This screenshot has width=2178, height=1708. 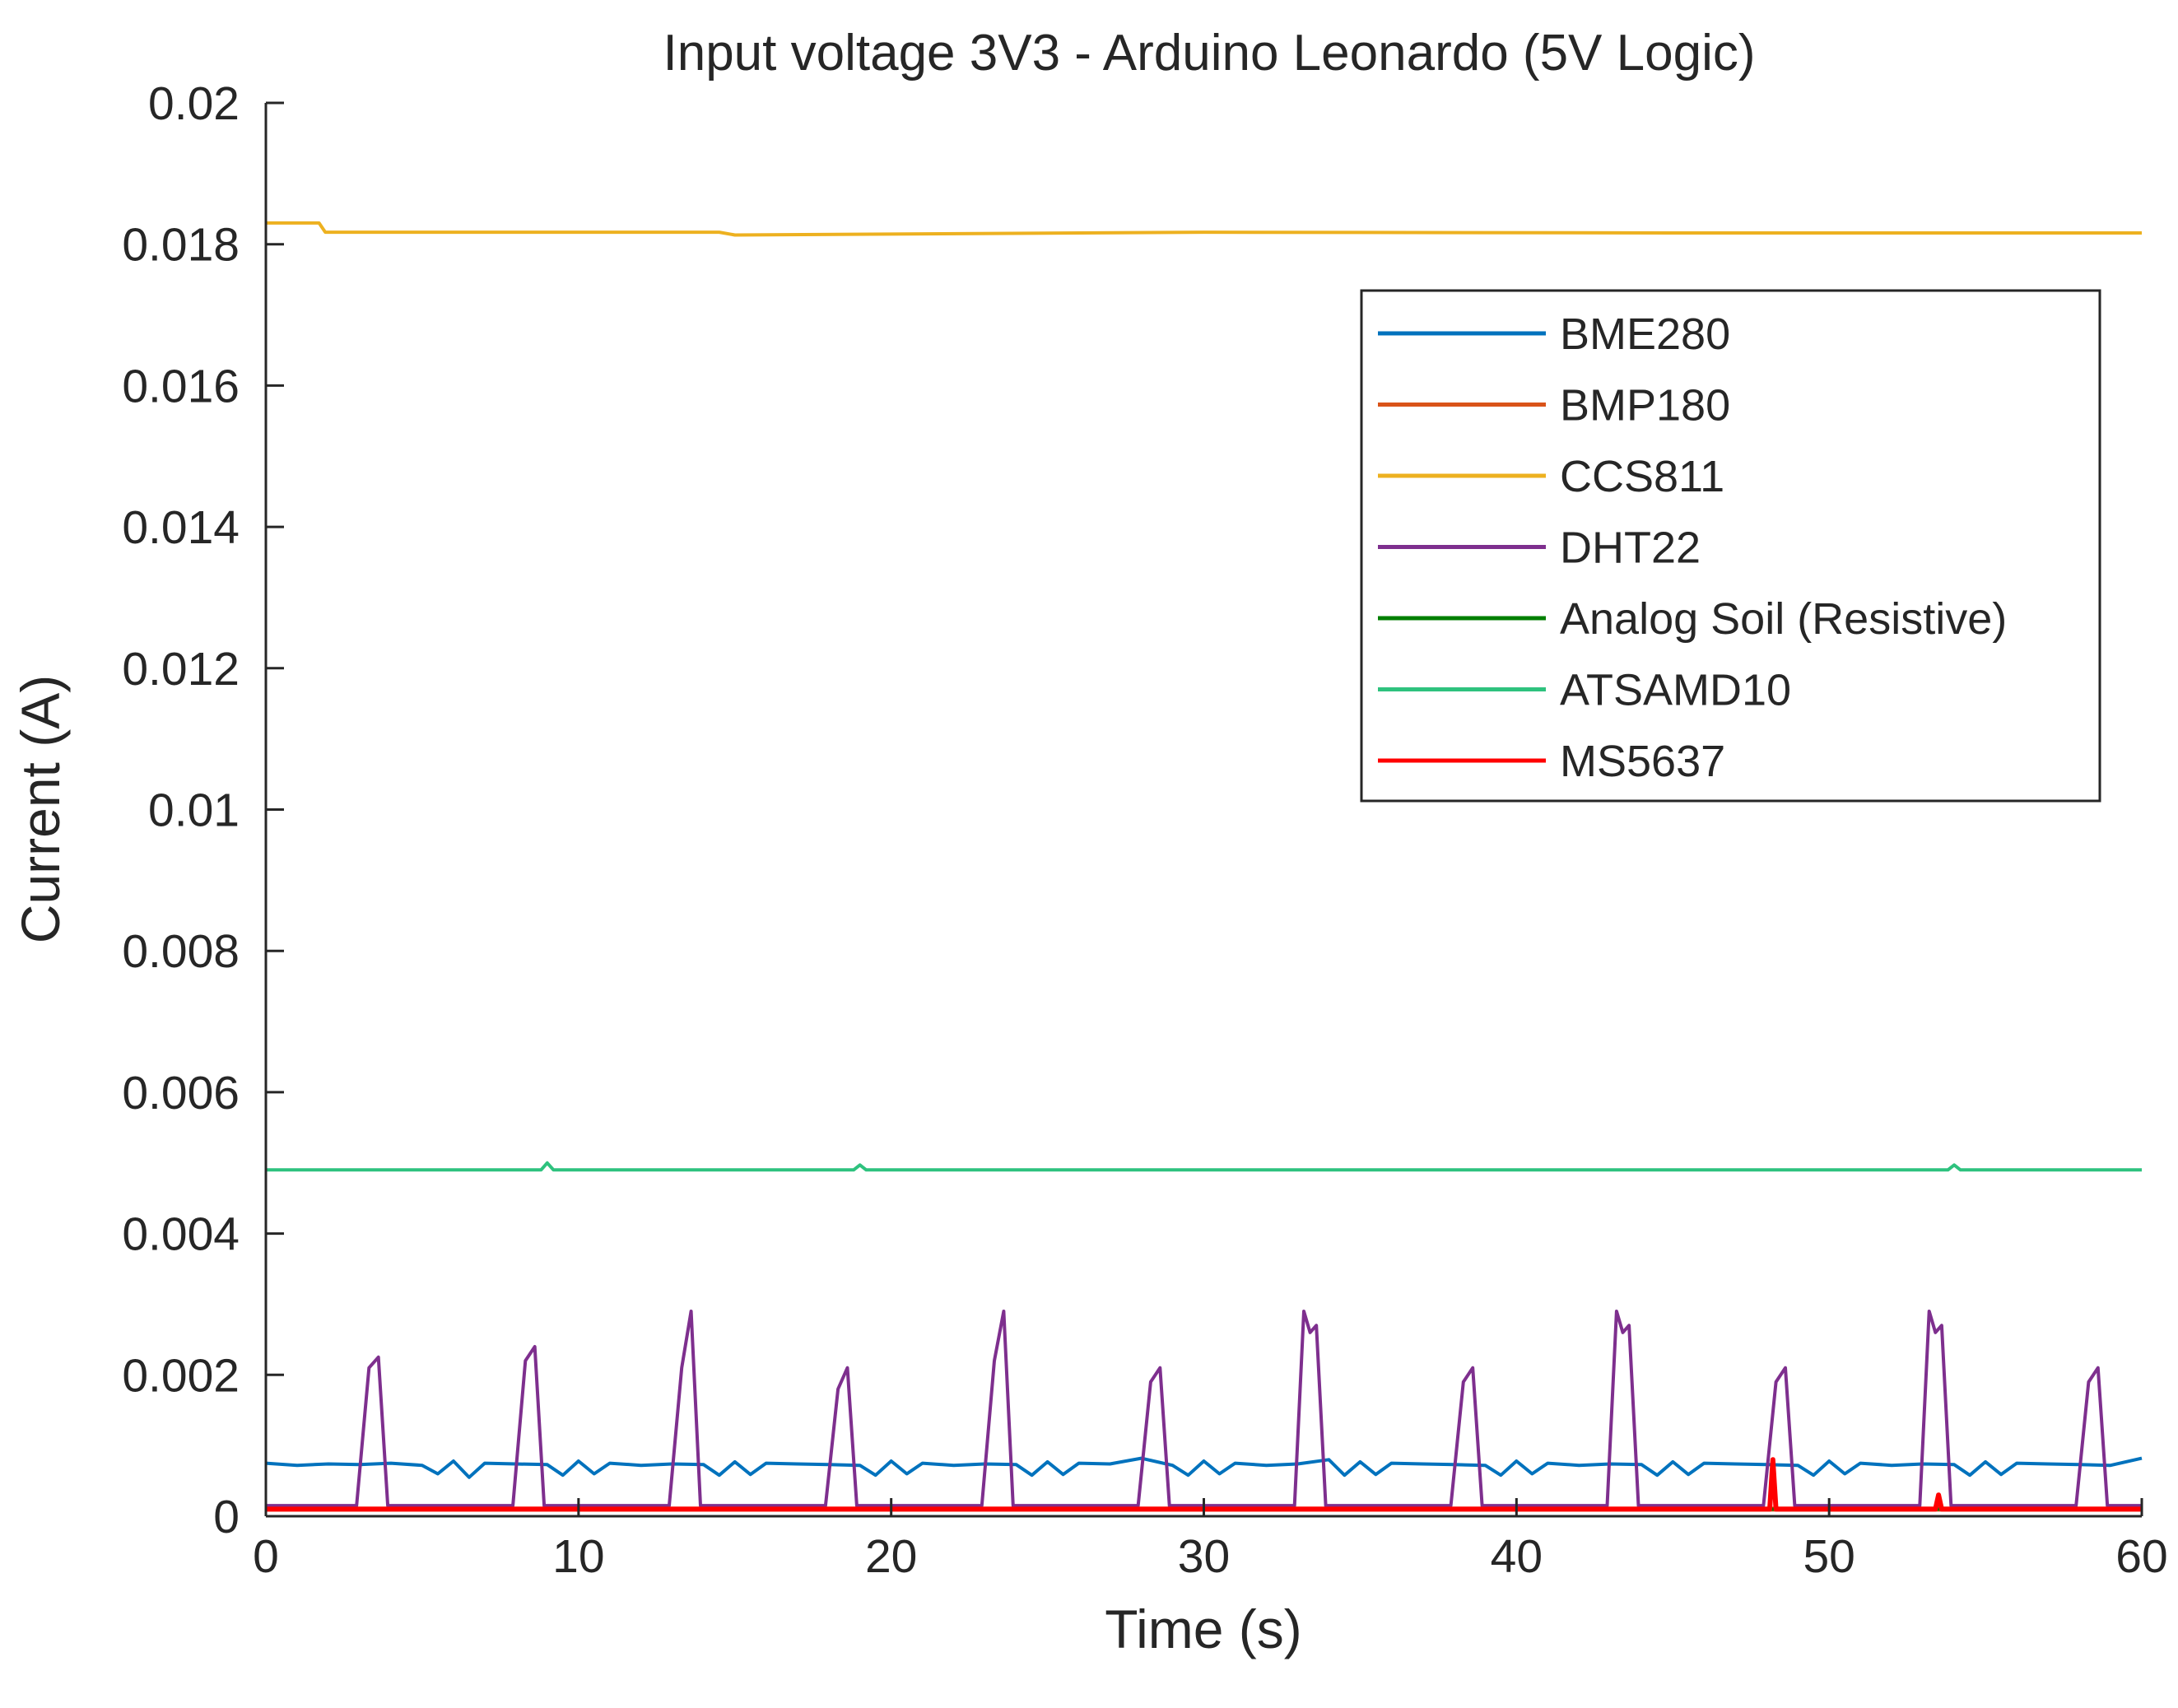 I want to click on series-line-atsamd10, so click(x=1204, y=1166).